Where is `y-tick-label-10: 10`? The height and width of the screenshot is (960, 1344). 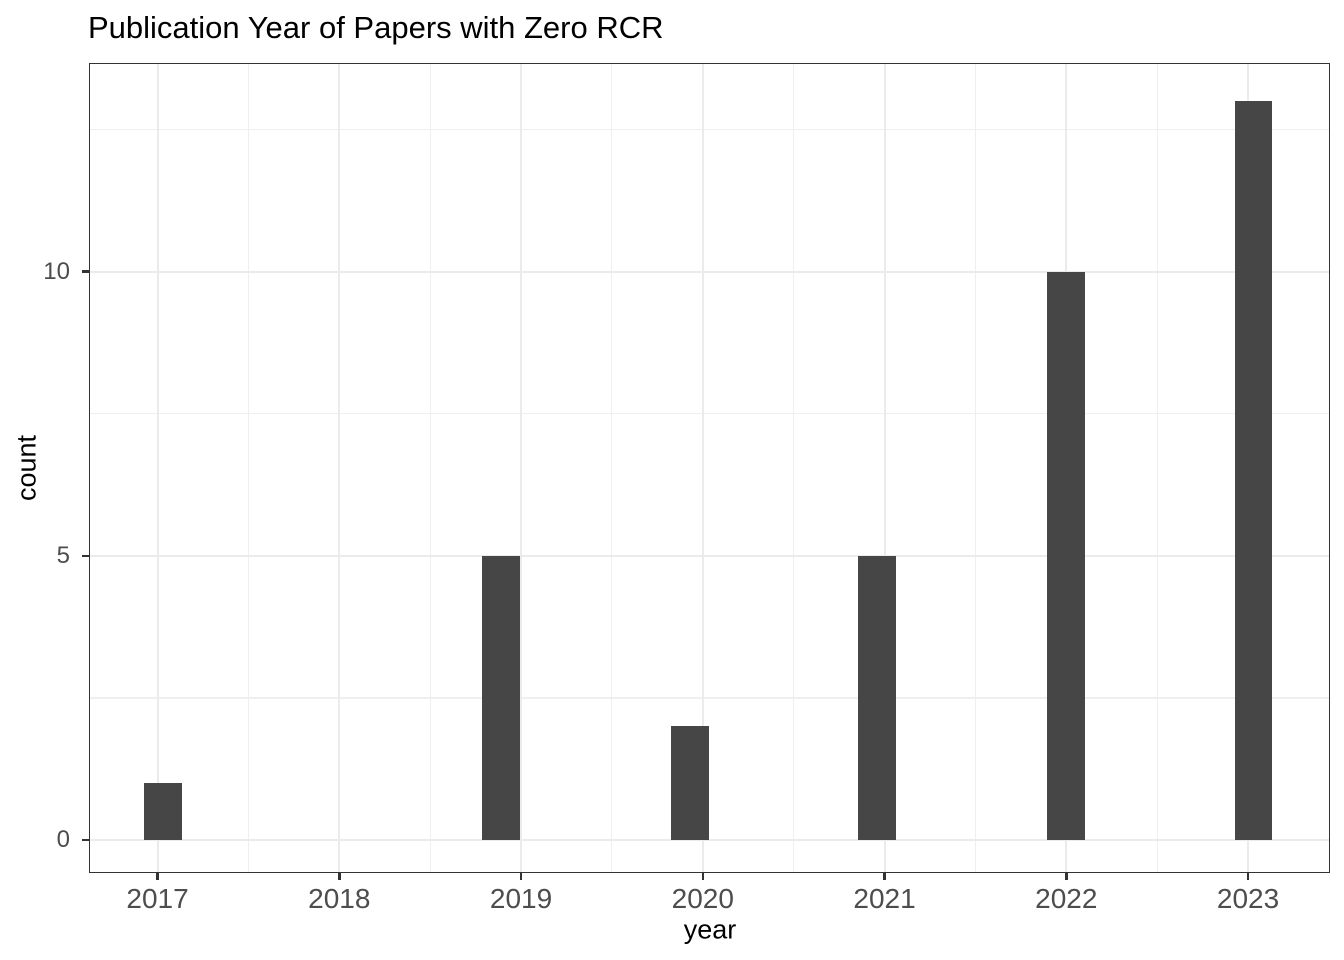 y-tick-label-10: 10 is located at coordinates (56, 271).